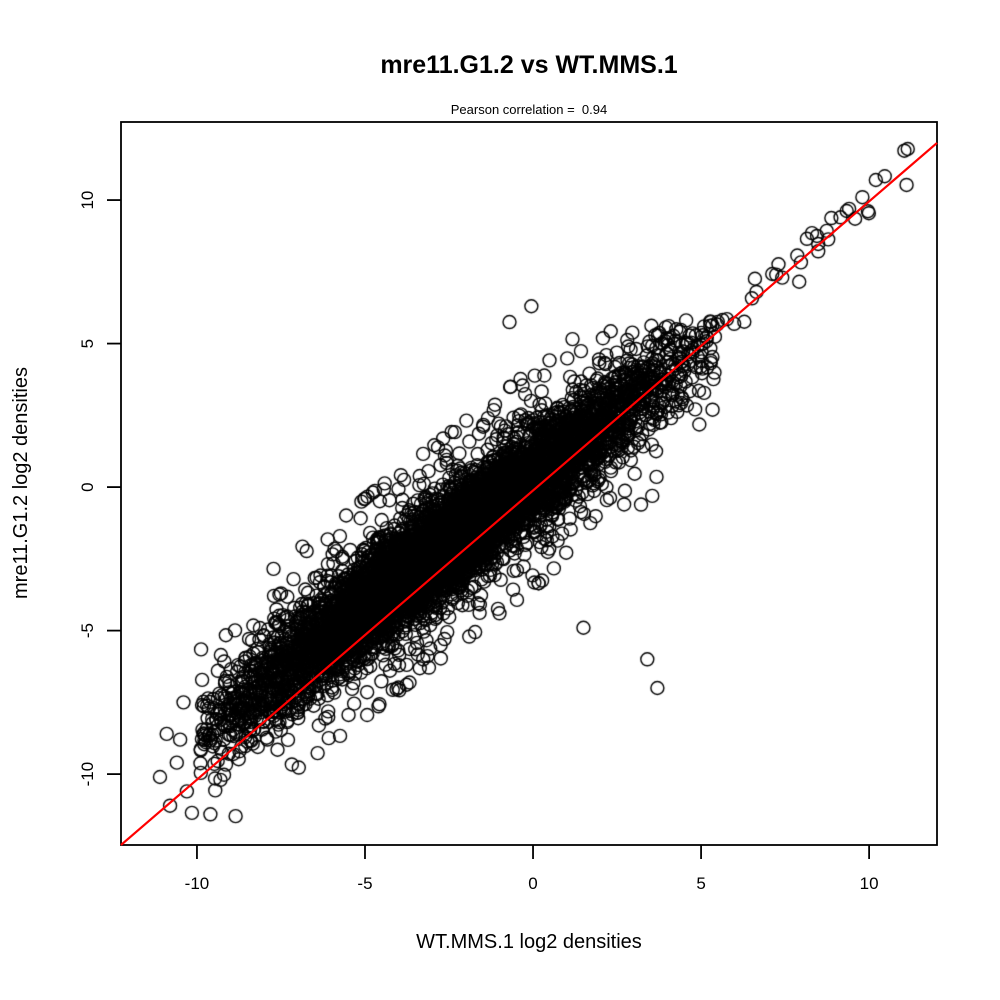 This screenshot has height=1000, width=1000. I want to click on y-tick-label: 0, so click(87, 486).